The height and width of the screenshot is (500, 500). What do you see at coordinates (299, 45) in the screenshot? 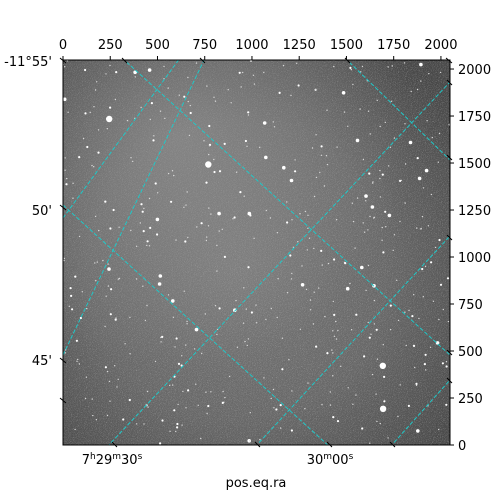
I see `x-tick-label: 1250` at bounding box center [299, 45].